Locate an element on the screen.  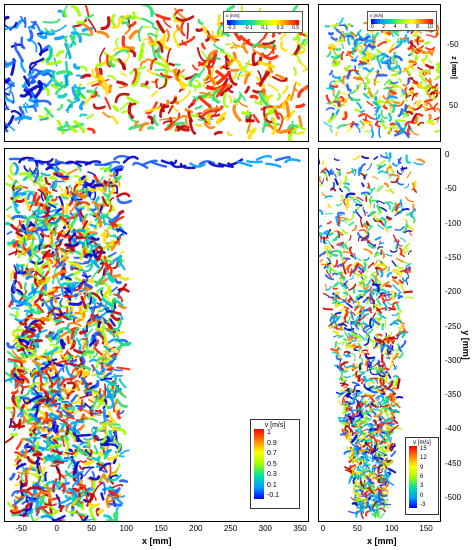
z-axis-title: z [mm] is located at coordinates (453, 67).